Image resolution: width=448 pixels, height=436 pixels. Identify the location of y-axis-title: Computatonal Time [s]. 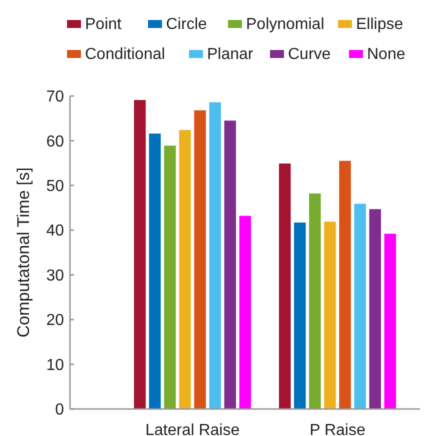
(23, 252).